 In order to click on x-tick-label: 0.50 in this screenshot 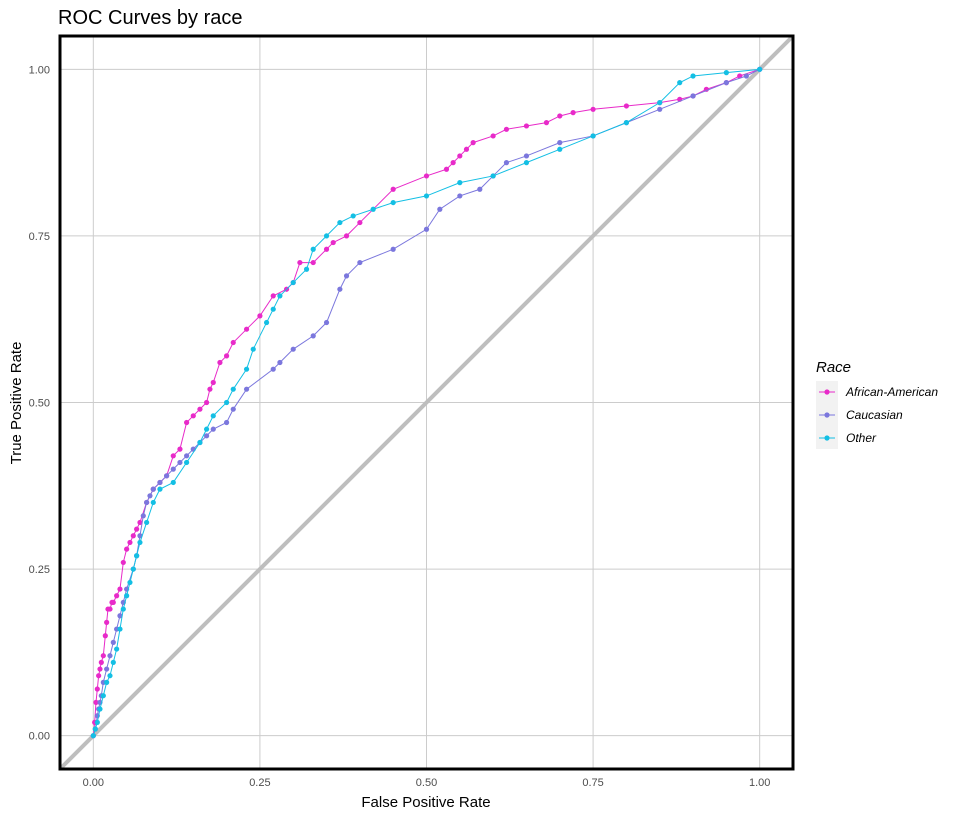, I will do `click(426, 783)`.